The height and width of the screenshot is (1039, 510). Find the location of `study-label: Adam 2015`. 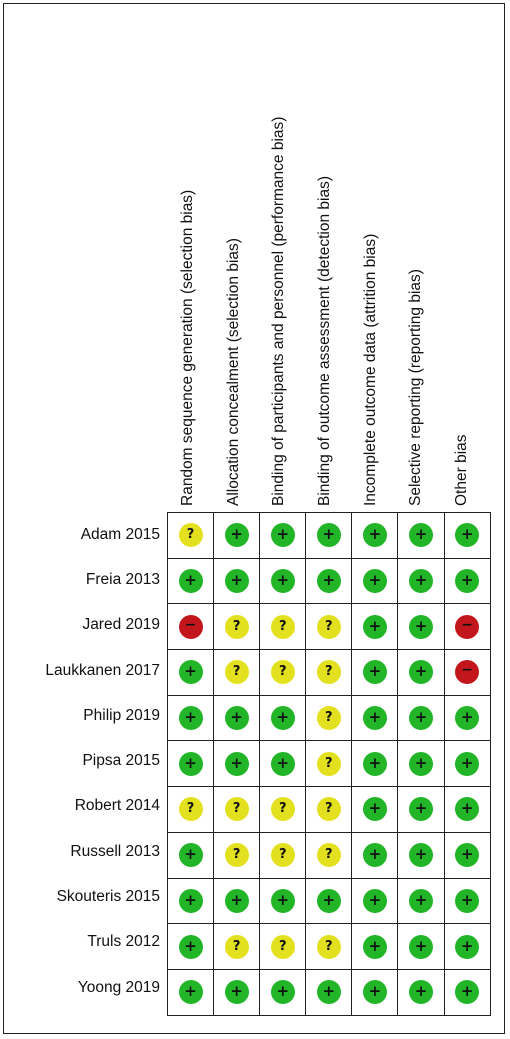

study-label: Adam 2015 is located at coordinates (120, 534).